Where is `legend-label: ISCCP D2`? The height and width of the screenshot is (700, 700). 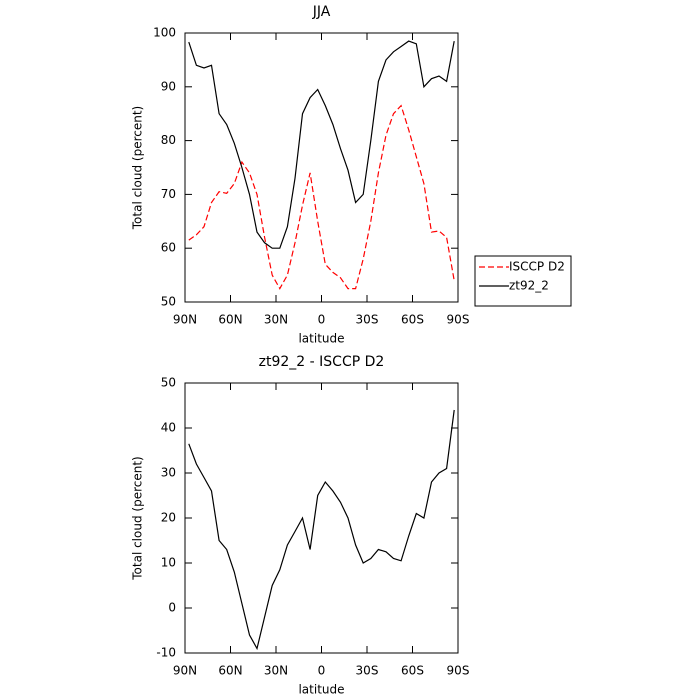
legend-label: ISCCP D2 is located at coordinates (537, 267).